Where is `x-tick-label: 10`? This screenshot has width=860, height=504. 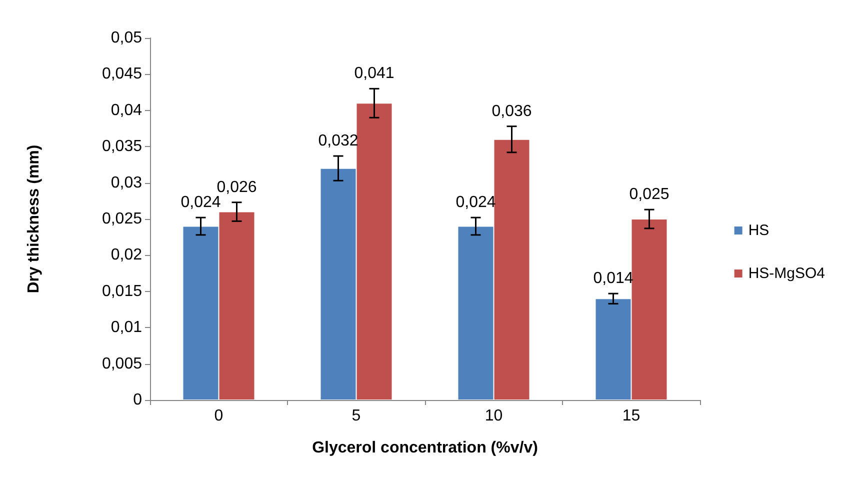 x-tick-label: 10 is located at coordinates (493, 416).